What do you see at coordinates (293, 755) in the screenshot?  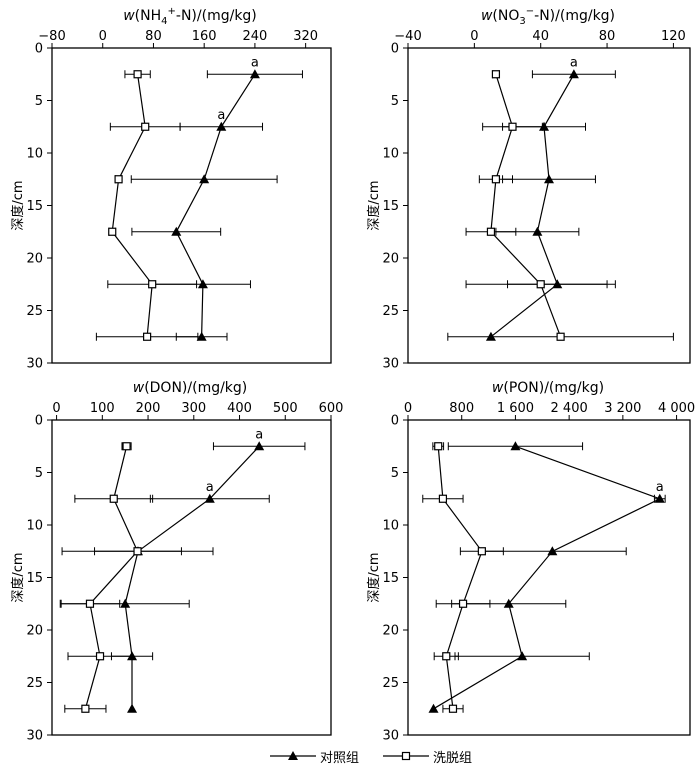 I see `legend-triangle-line-icon` at bounding box center [293, 755].